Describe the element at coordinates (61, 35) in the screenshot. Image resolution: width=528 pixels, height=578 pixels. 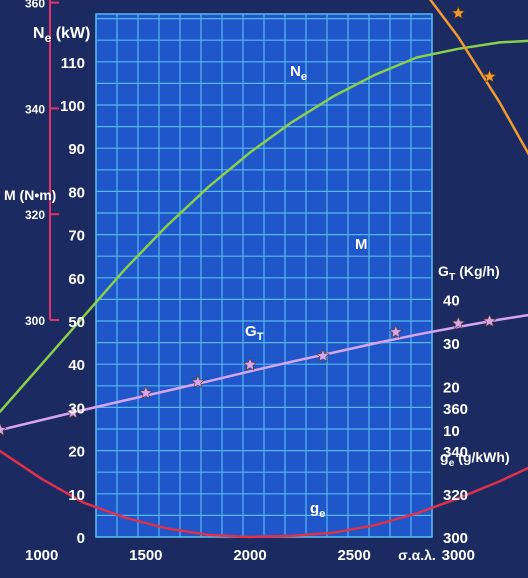
I see `ne-axis-label: Ne (kW)` at that location.